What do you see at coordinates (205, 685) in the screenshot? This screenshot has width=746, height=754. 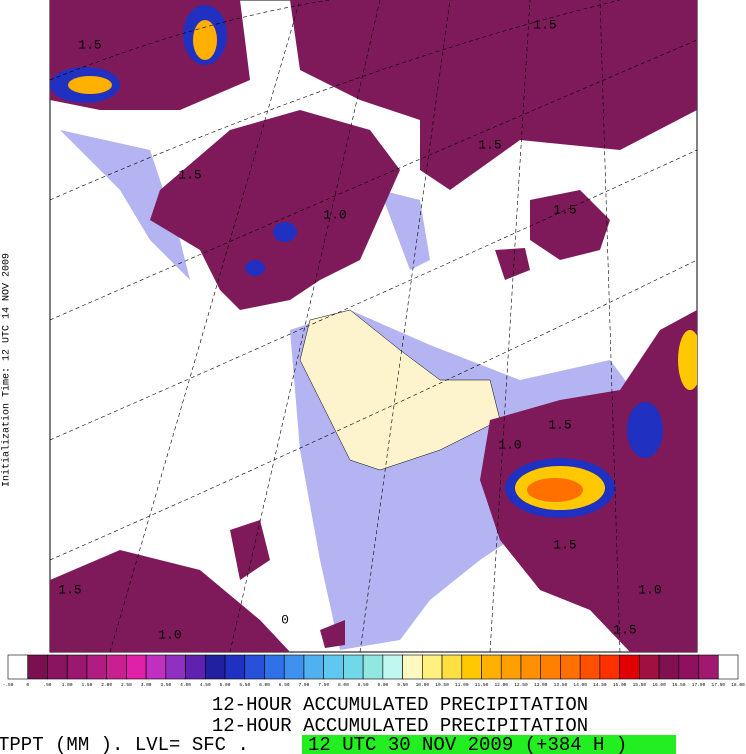 I see `colorbar-label: 4.50` at bounding box center [205, 685].